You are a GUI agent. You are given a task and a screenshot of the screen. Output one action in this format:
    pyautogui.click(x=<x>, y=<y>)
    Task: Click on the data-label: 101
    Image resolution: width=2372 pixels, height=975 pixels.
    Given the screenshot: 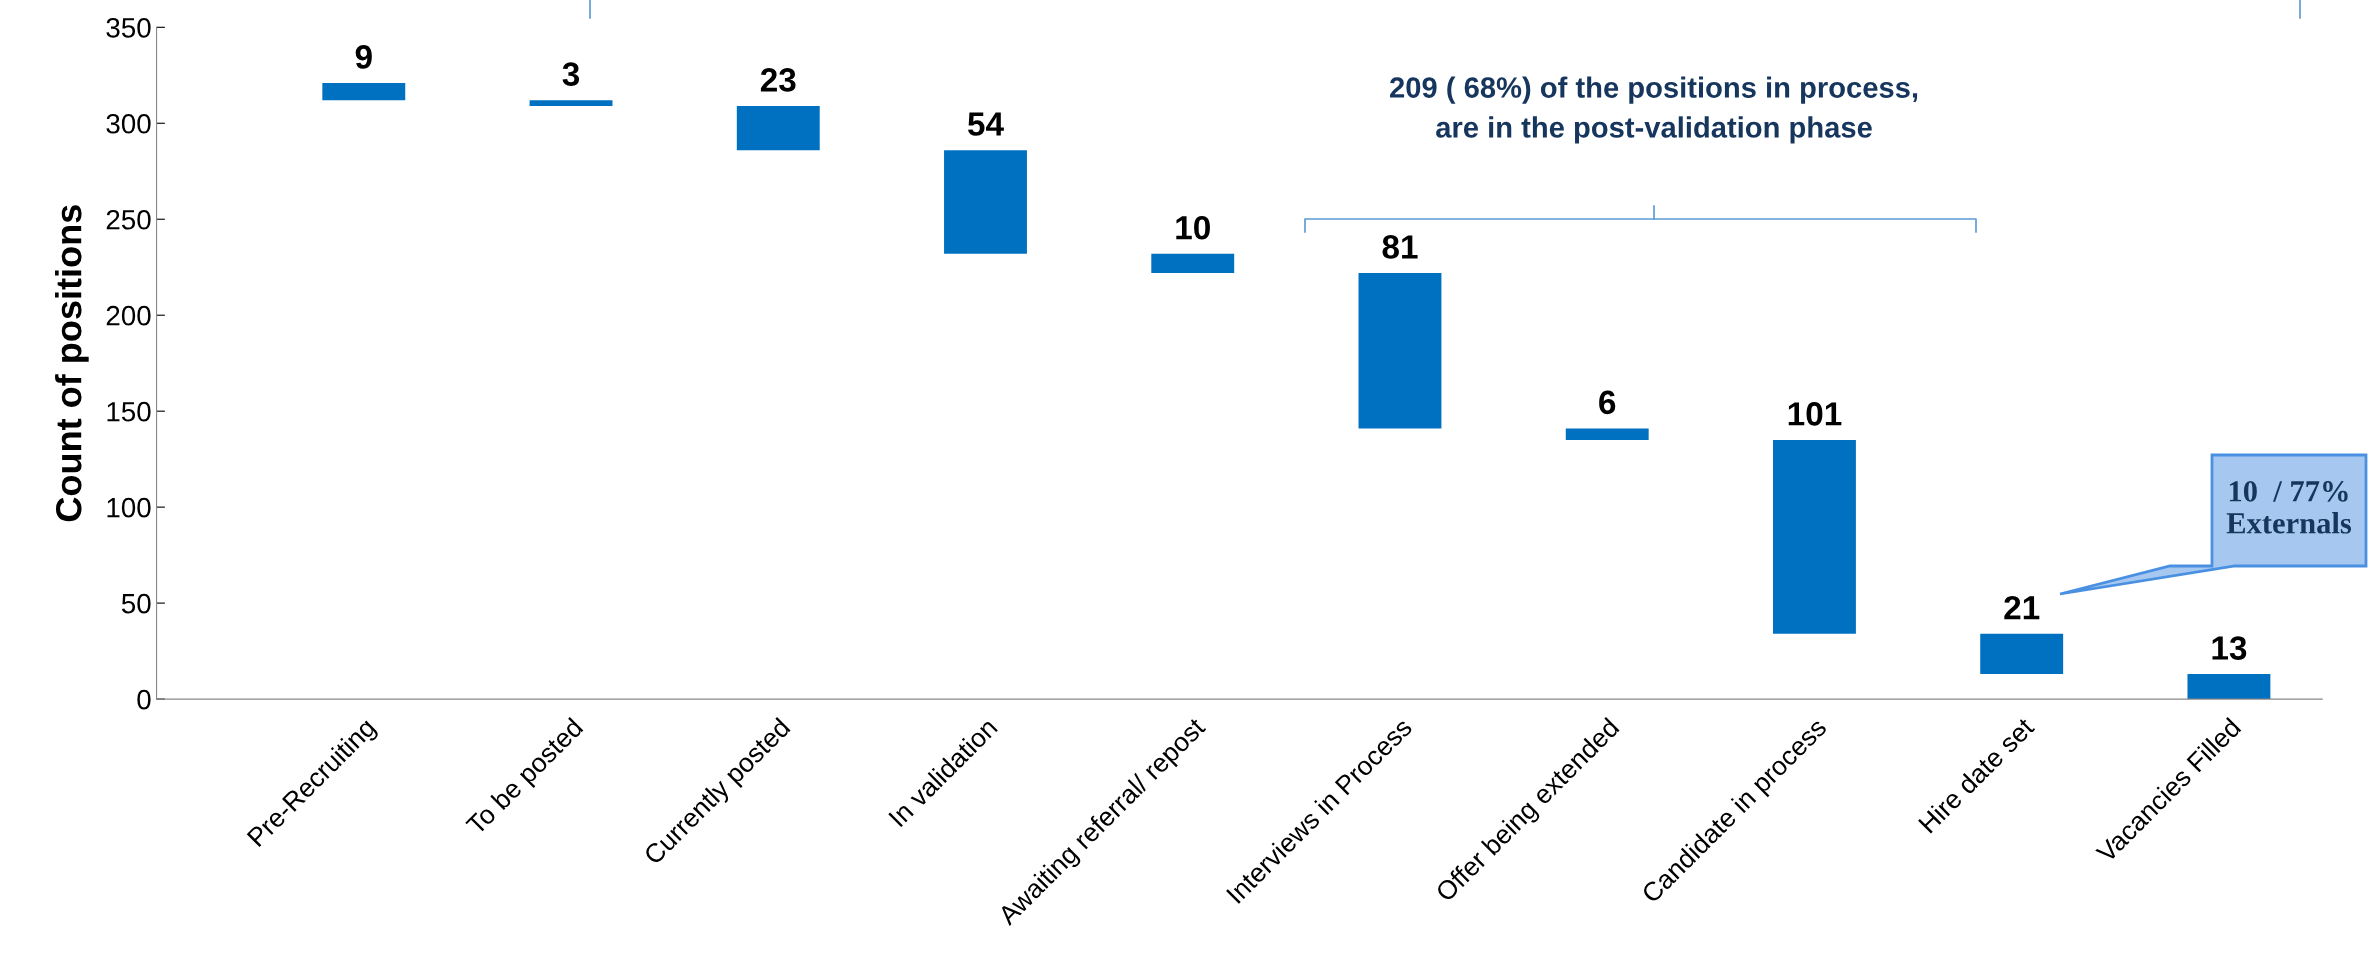 What is the action you would take?
    pyautogui.click(x=1815, y=414)
    